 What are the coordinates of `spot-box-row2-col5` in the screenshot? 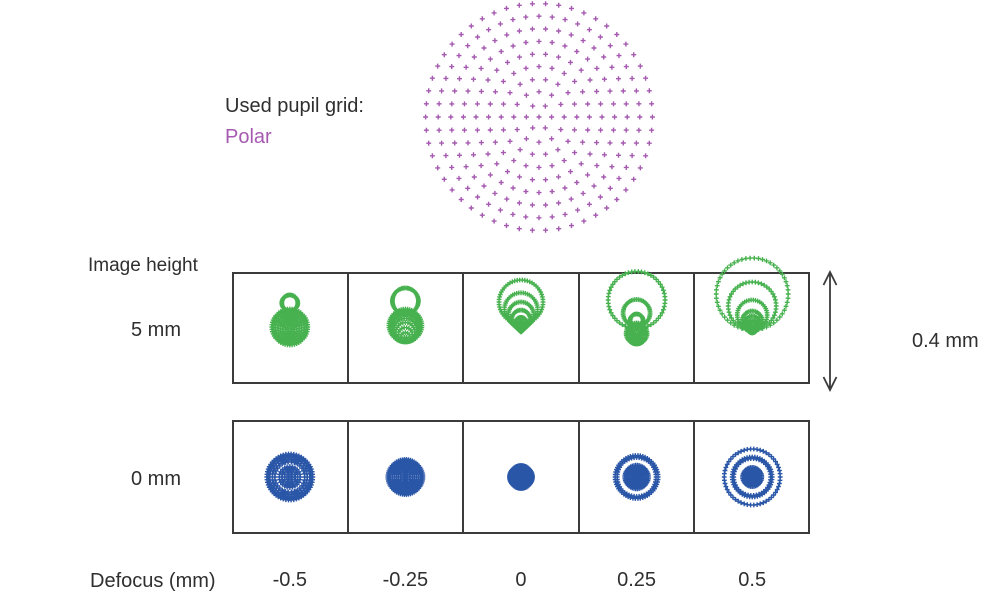 It's located at (751, 477).